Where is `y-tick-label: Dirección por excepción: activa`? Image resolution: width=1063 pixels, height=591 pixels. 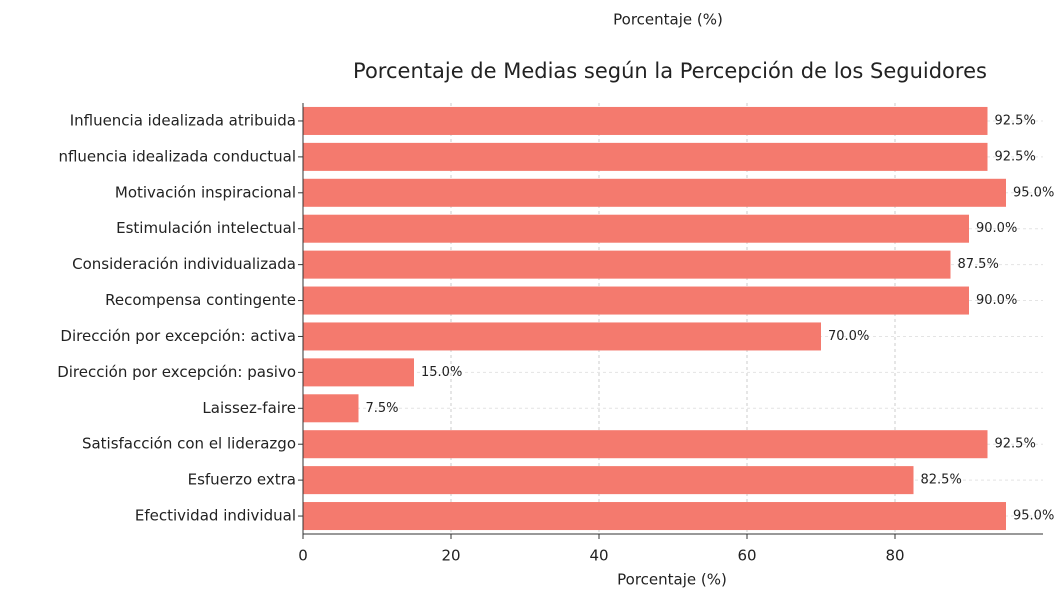
y-tick-label: Dirección por excepción: activa is located at coordinates (178, 336).